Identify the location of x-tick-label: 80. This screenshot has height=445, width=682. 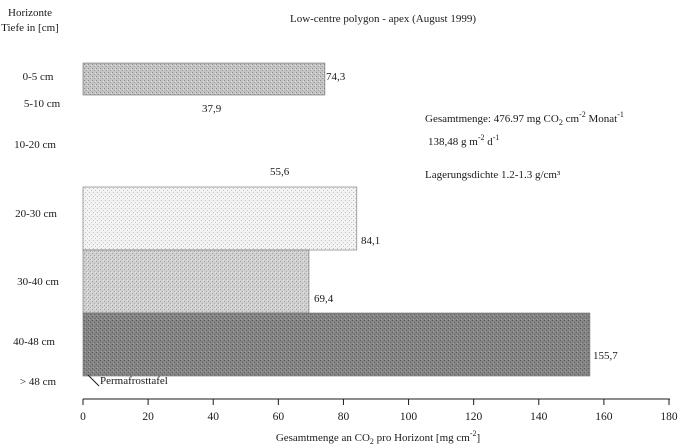
(344, 417).